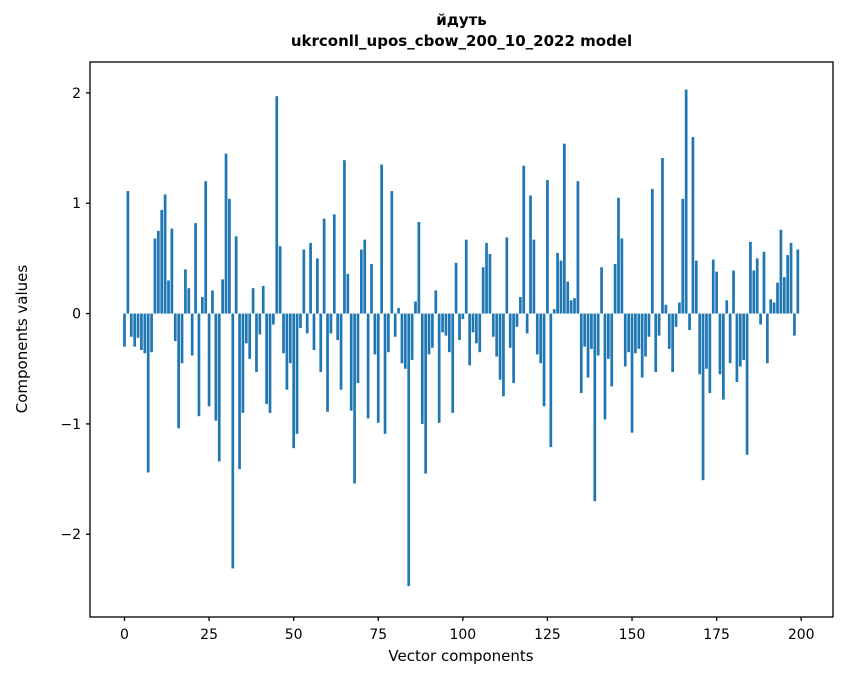 This screenshot has width=847, height=696. What do you see at coordinates (632, 635) in the screenshot?
I see `x-tick-label: 150` at bounding box center [632, 635].